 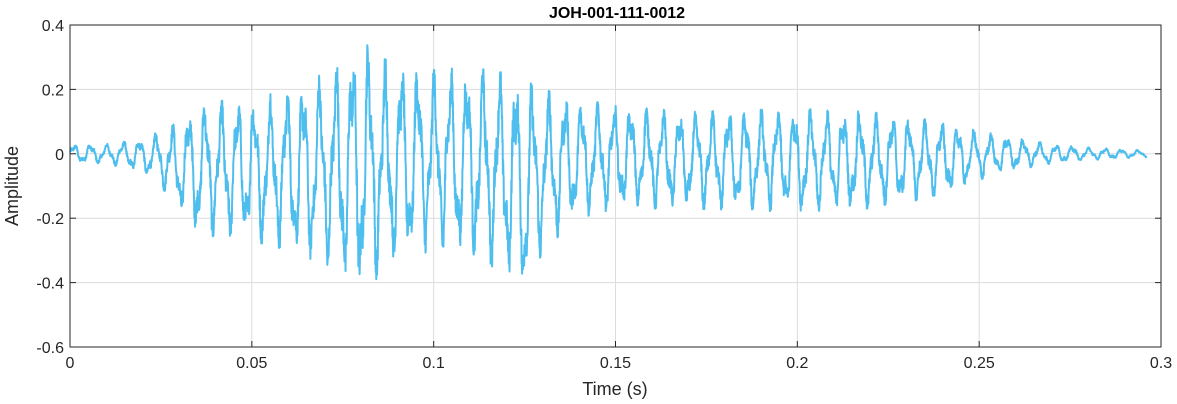 I want to click on x-tick-label: 0.25, so click(x=979, y=363).